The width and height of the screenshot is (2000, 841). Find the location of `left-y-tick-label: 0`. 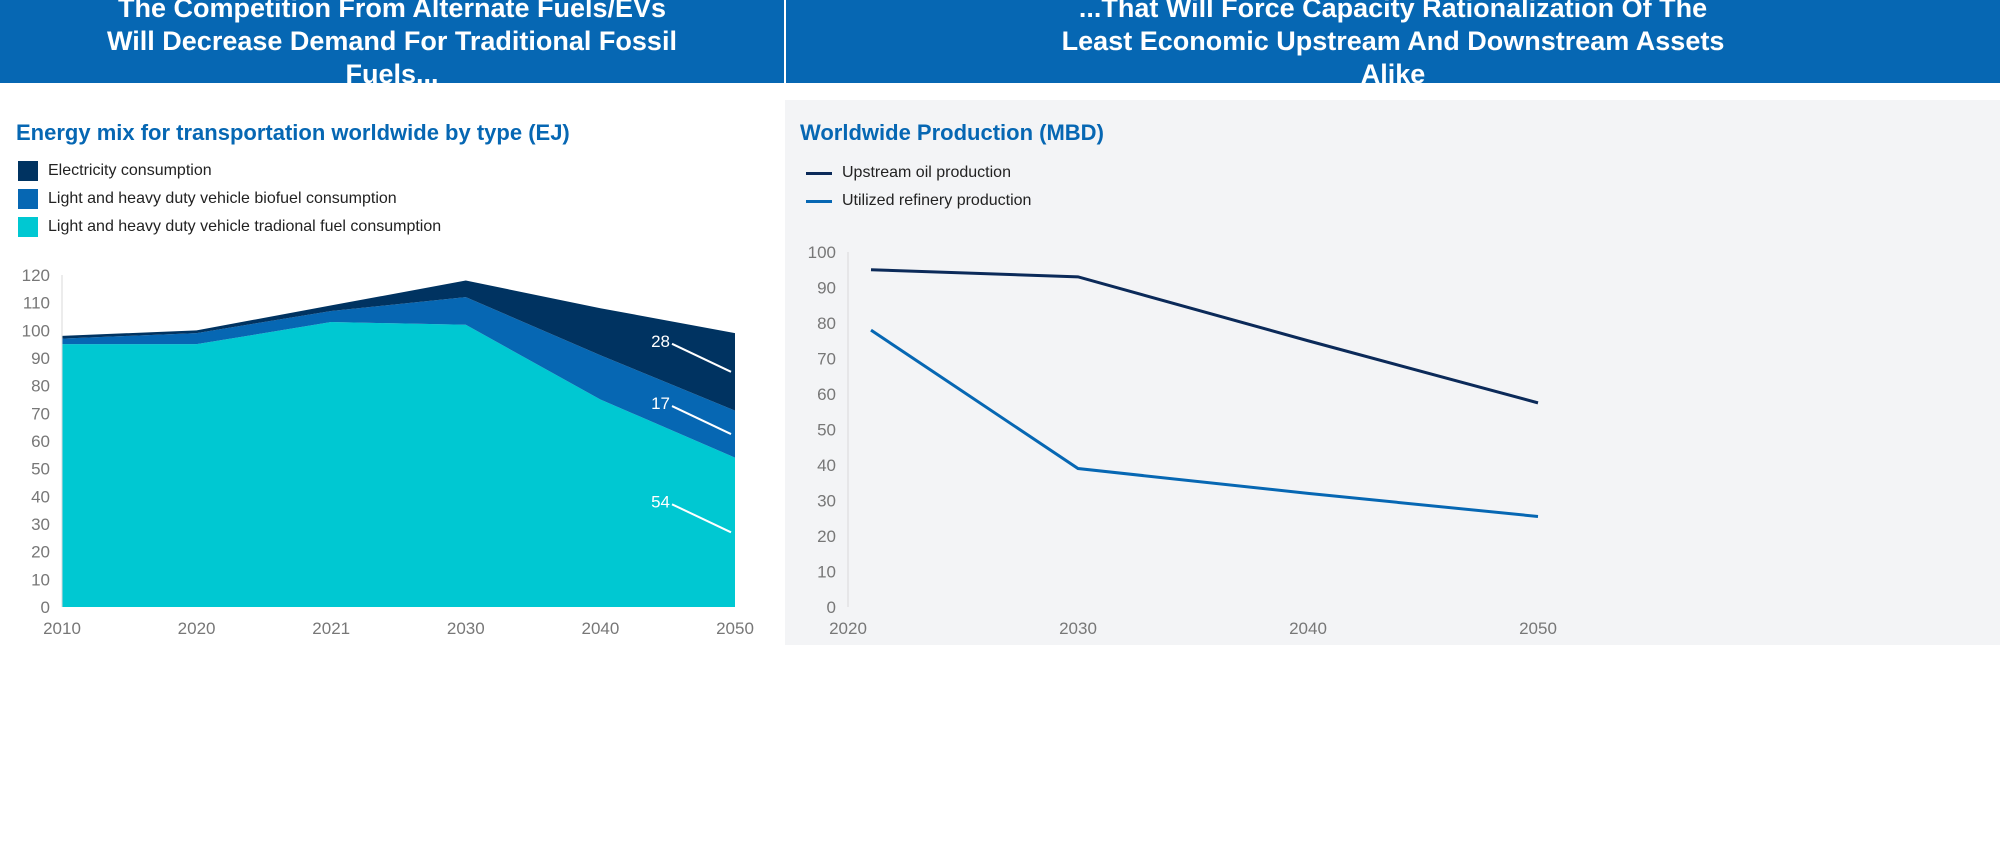

left-y-tick-label: 0 is located at coordinates (45, 607).